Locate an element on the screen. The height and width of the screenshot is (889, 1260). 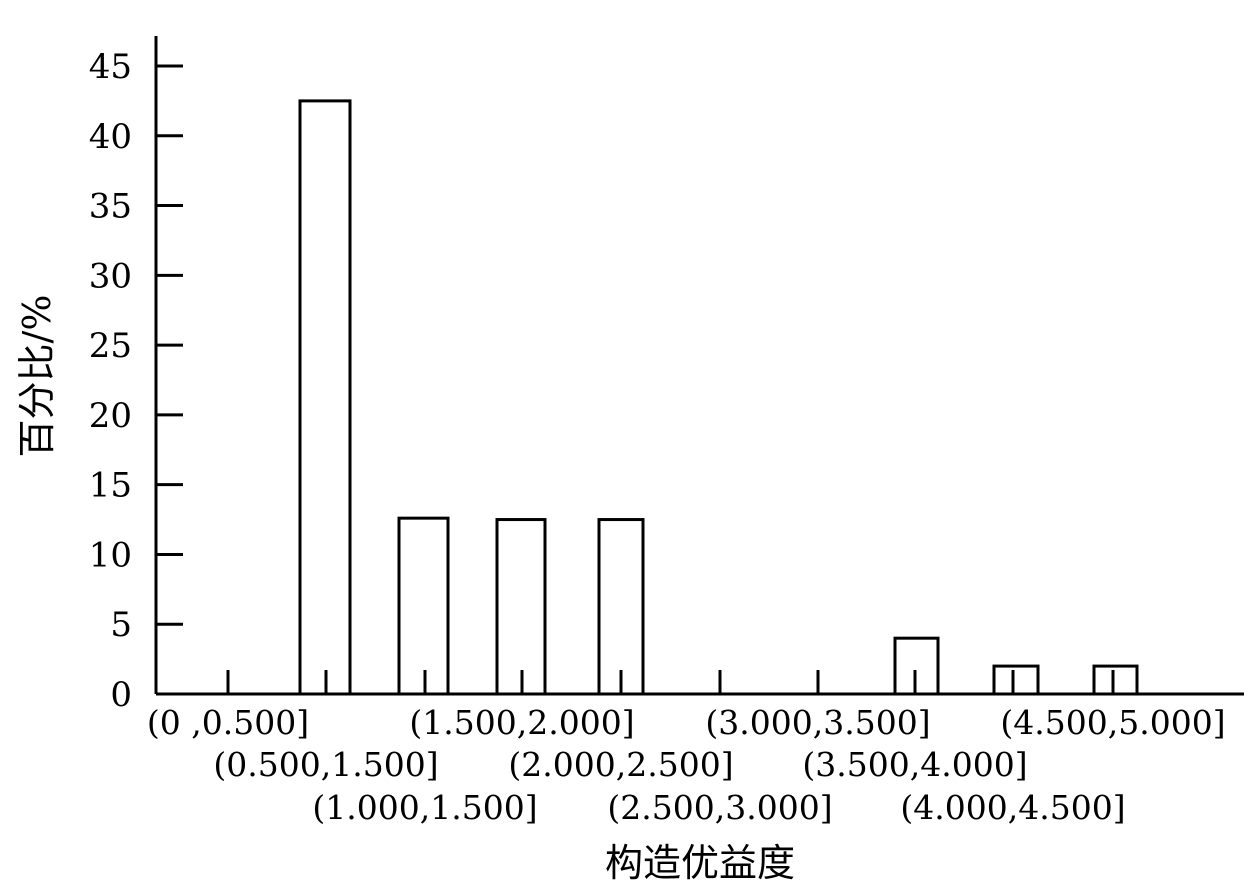
x-category-label: (3.000,3.500] is located at coordinates (817, 722).